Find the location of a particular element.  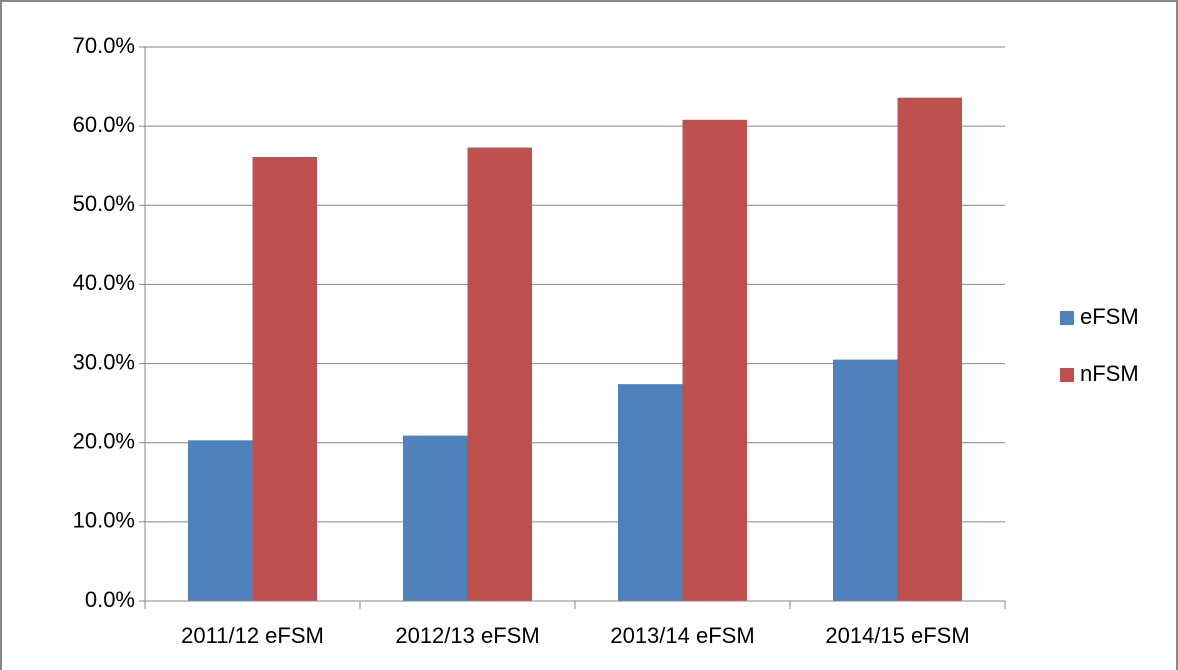

y-tick-label: 30.0% is located at coordinates (104, 361).